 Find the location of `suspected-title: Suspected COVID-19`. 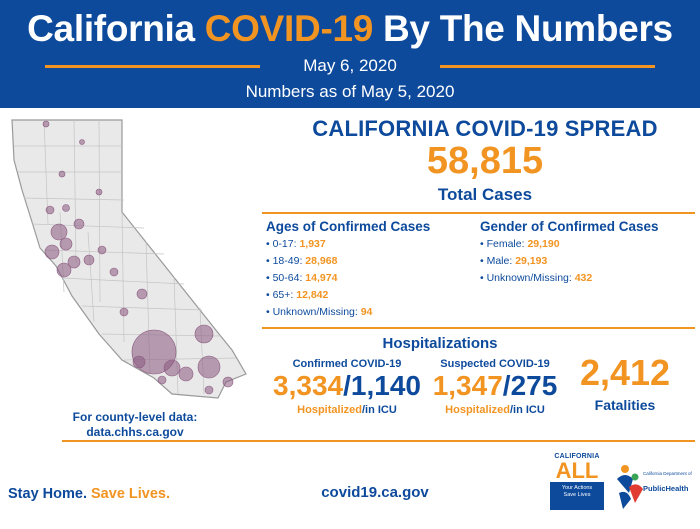

suspected-title: Suspected COVID-19 is located at coordinates (495, 364).